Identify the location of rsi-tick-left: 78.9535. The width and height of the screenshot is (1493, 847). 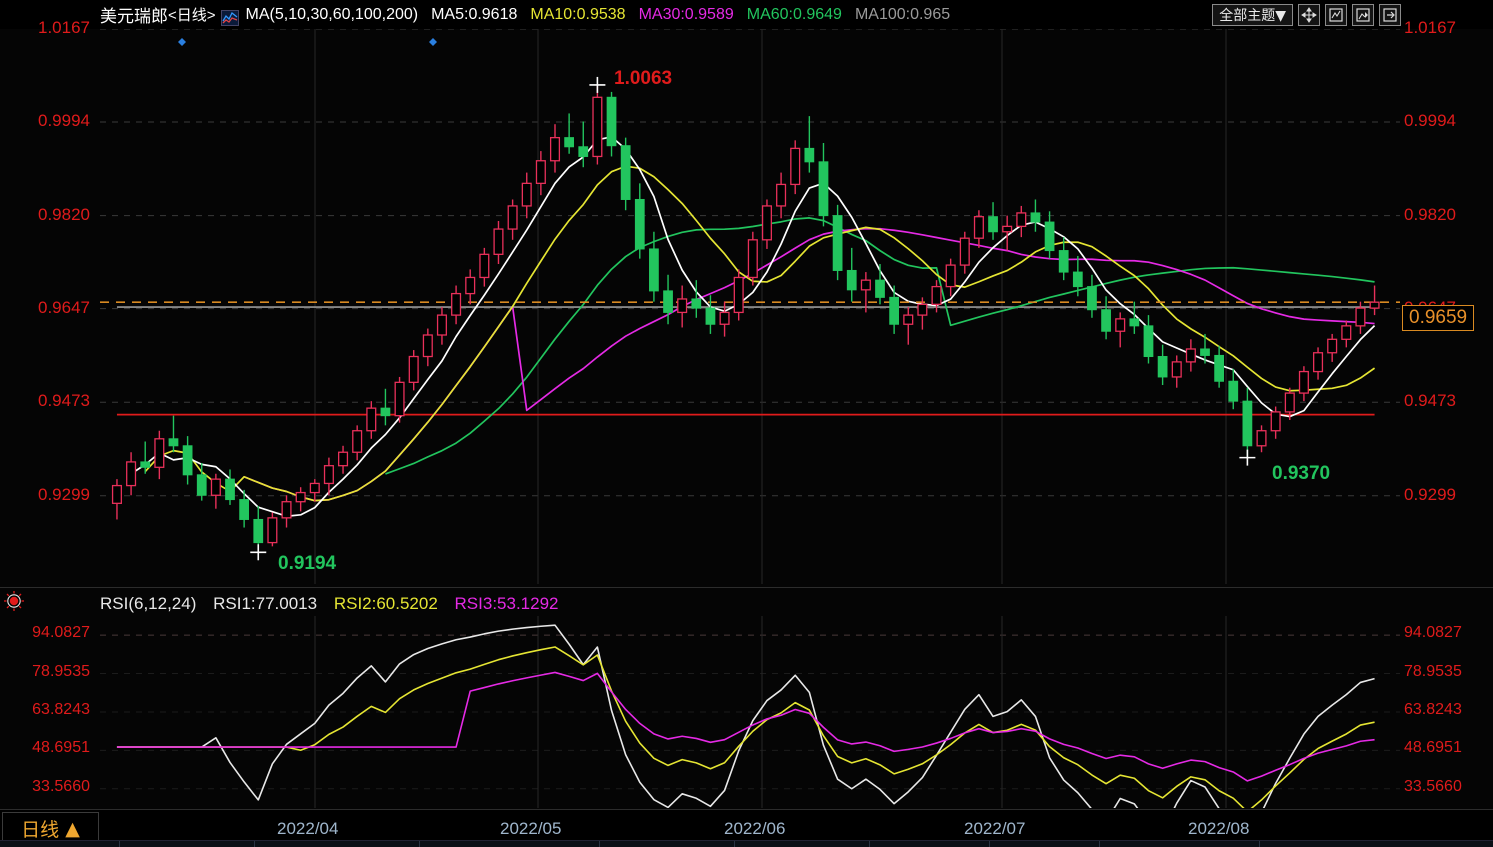
(61, 671).